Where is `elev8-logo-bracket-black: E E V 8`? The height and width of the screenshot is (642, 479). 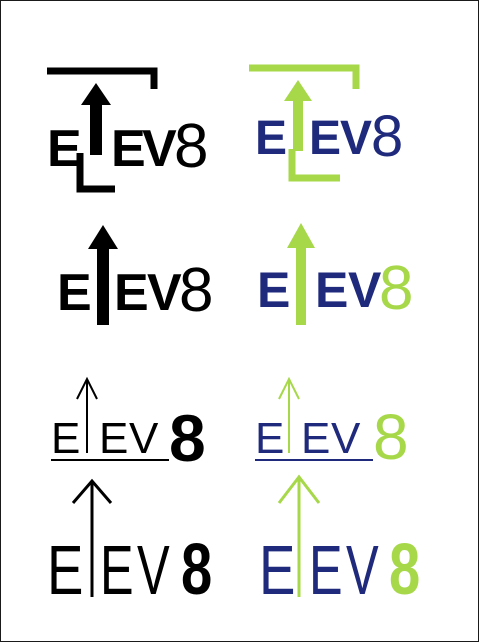 elev8-logo-bracket-black: E E V 8 is located at coordinates (127, 130).